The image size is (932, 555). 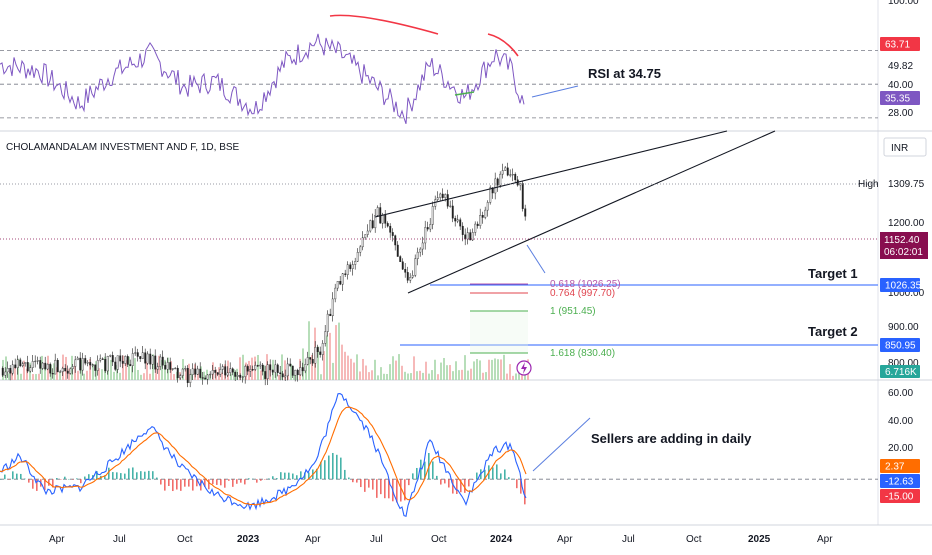 I want to click on currency-button, so click(x=905, y=147).